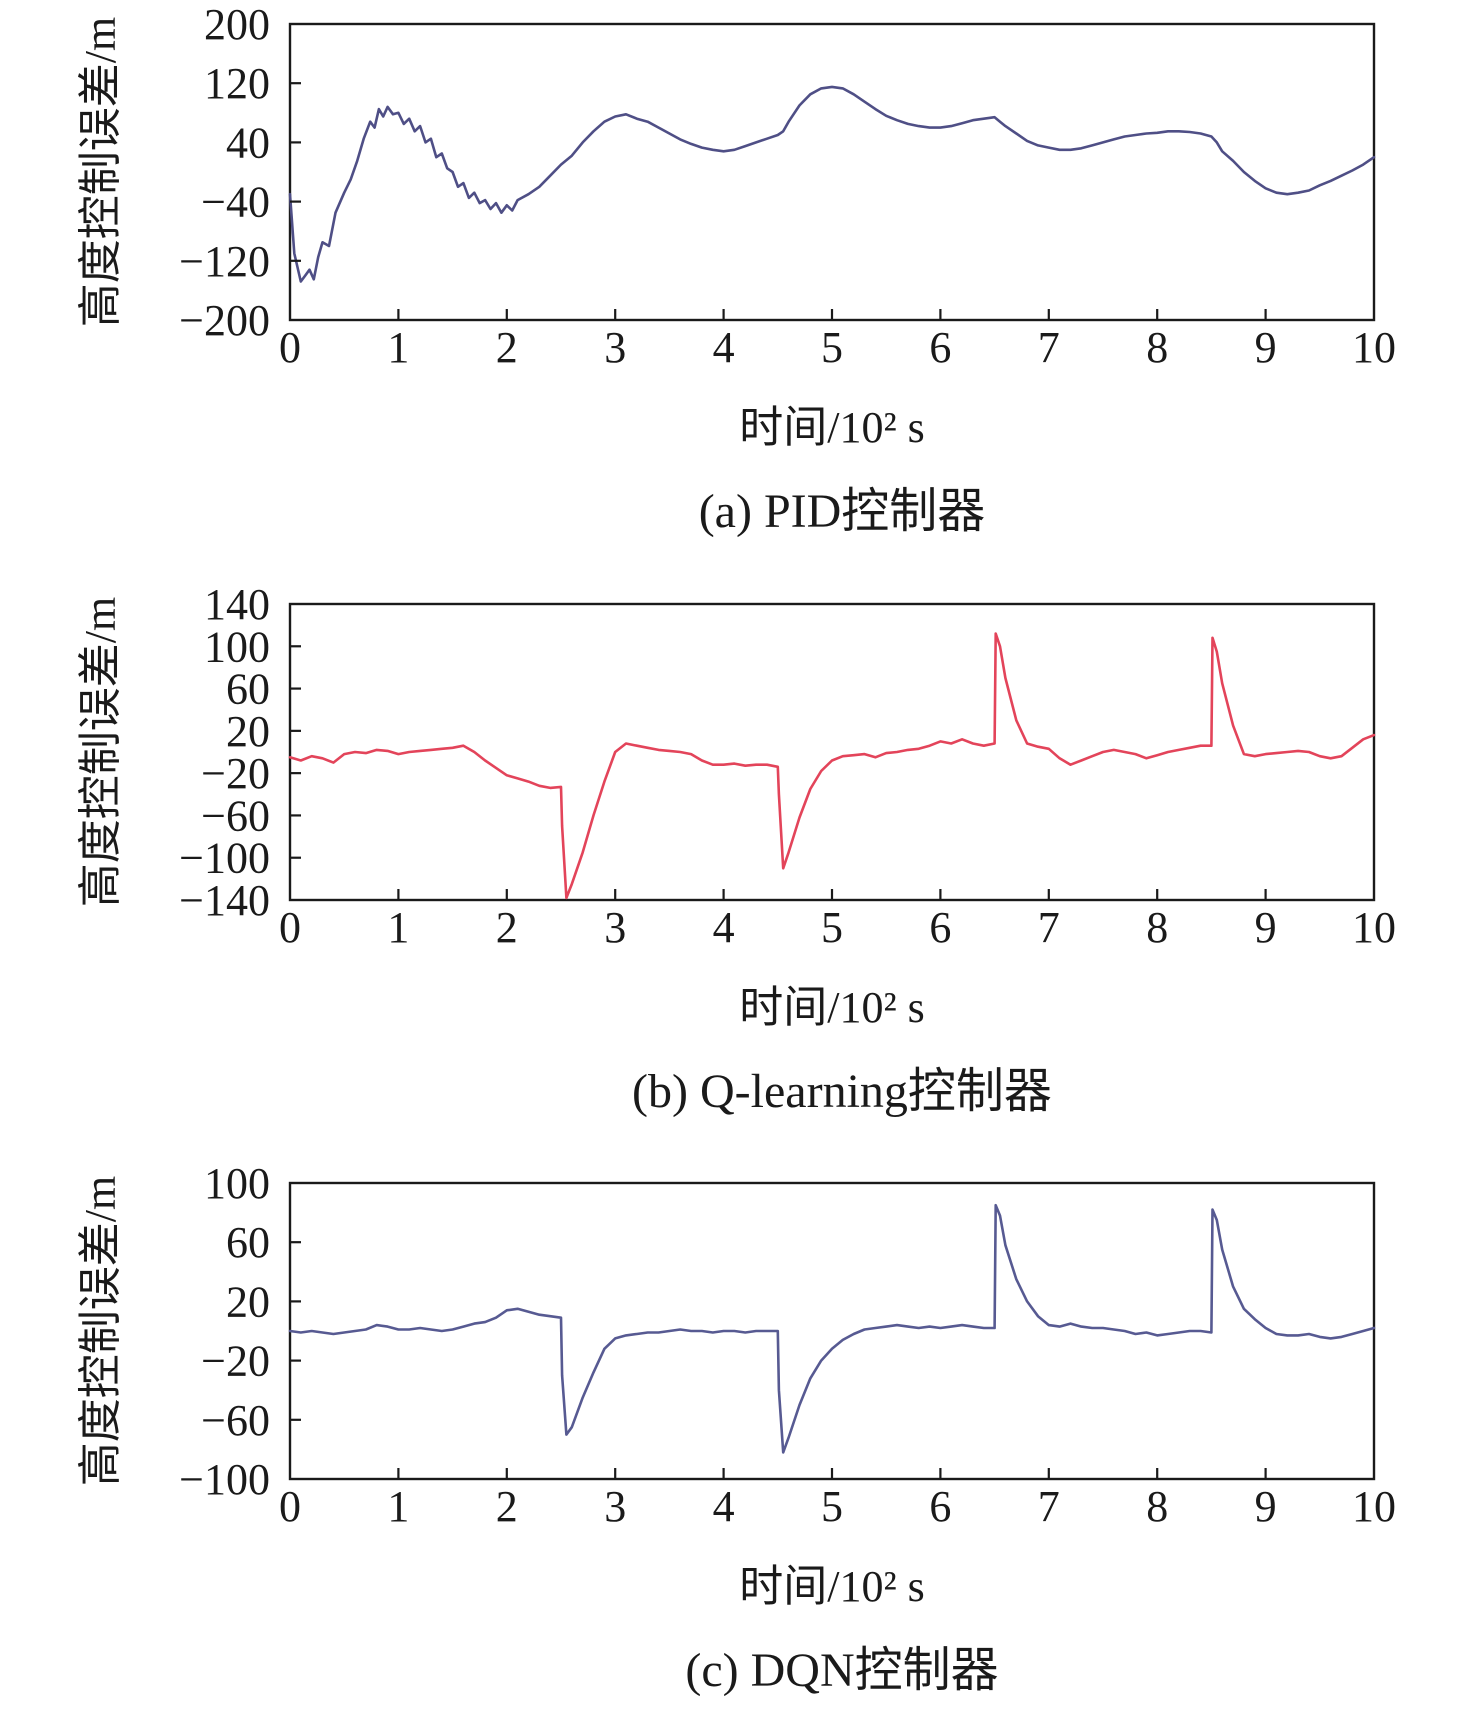  What do you see at coordinates (235, 202) in the screenshot?
I see `y-tick-label: −40` at bounding box center [235, 202].